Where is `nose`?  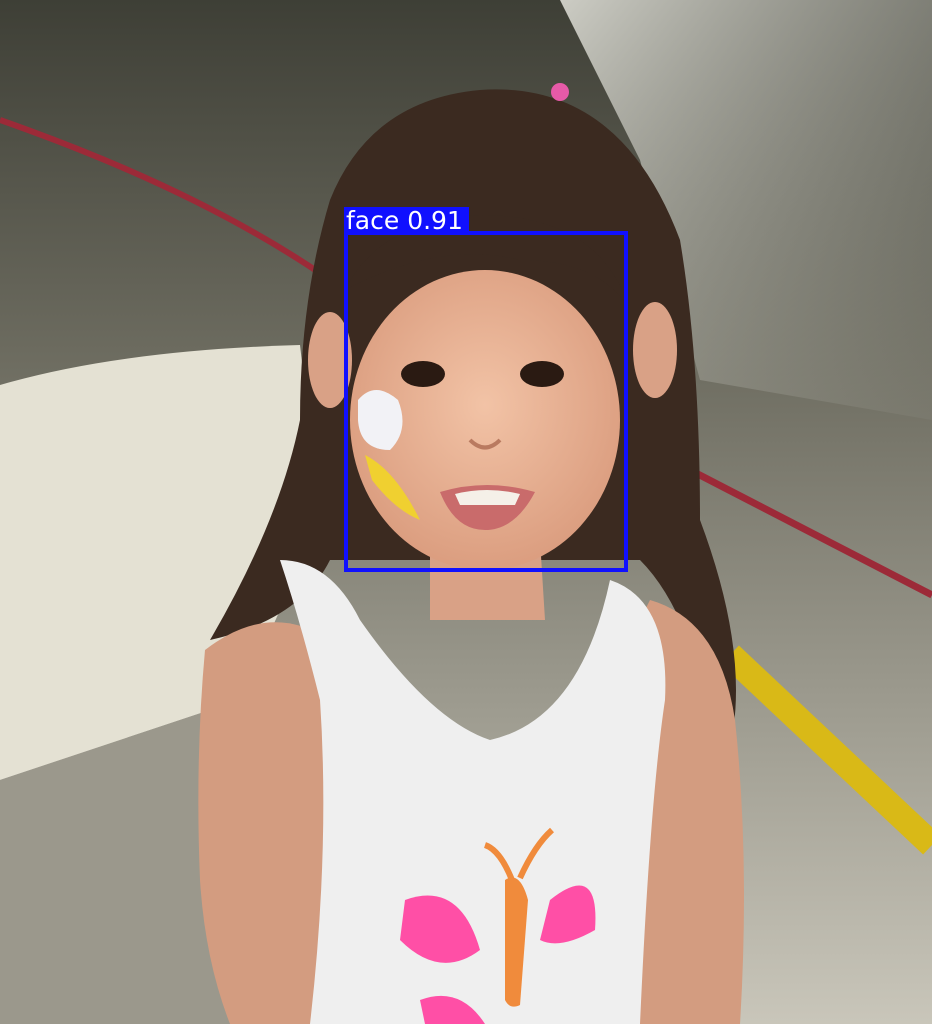
nose is located at coordinates (485, 444).